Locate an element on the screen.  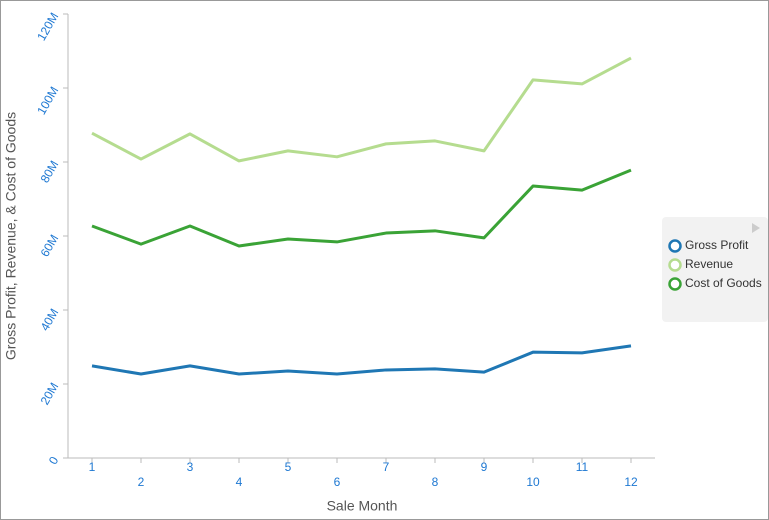
y-axis-title: Gross Profit, Revenue, & Cost of Goods is located at coordinates (11, 236).